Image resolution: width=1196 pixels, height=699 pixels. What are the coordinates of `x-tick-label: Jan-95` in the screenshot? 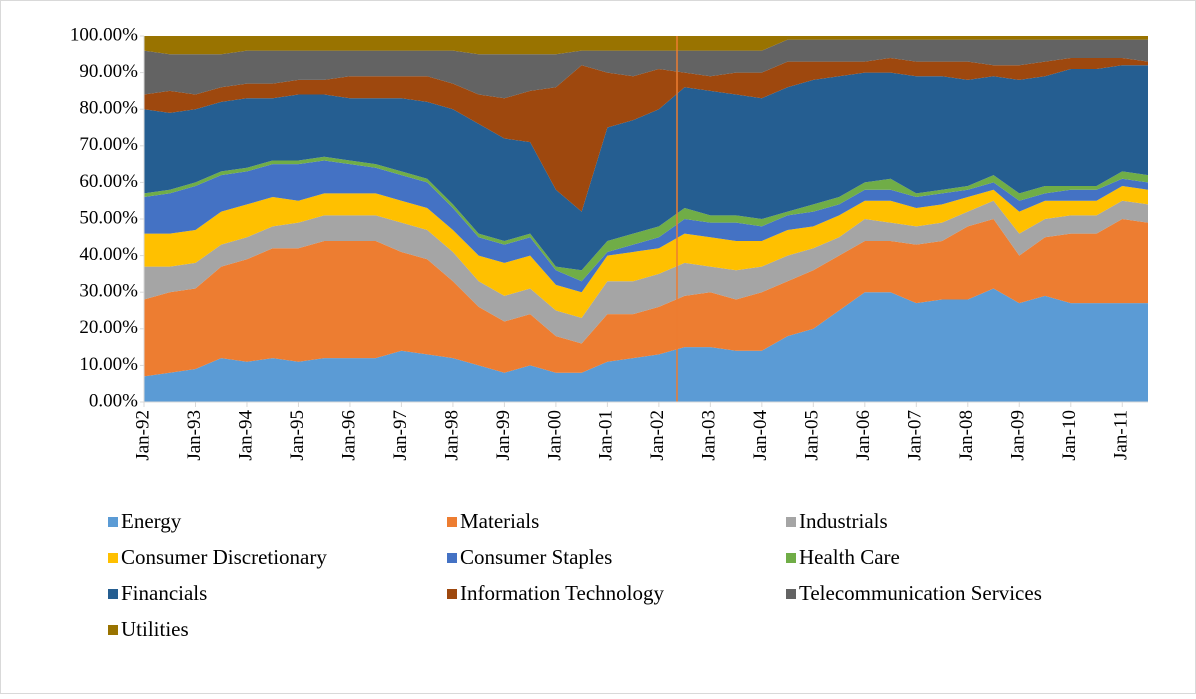 It's located at (297, 435).